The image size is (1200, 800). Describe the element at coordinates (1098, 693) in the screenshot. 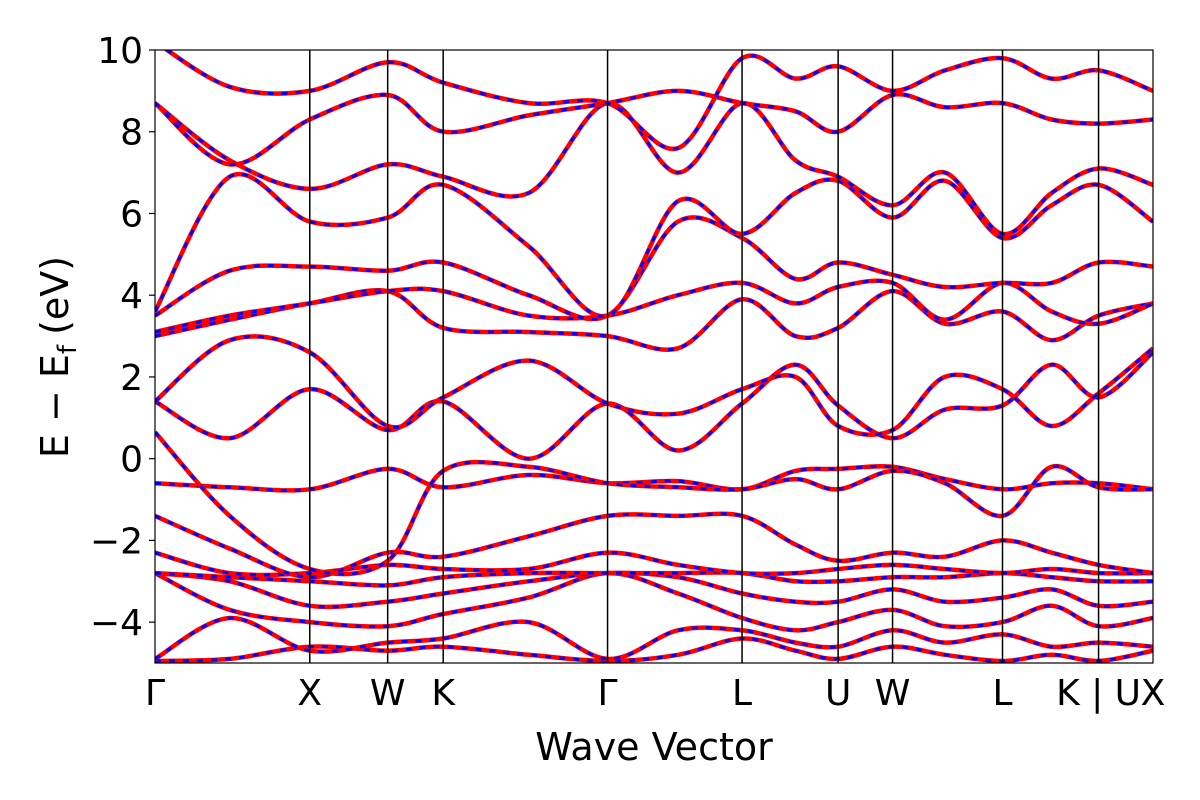

I see `x-tick-label-10: K | U` at that location.